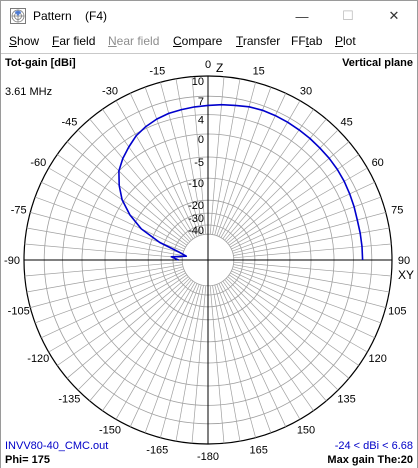 The width and height of the screenshot is (418, 468). I want to click on minimize-button: —, so click(302, 16).